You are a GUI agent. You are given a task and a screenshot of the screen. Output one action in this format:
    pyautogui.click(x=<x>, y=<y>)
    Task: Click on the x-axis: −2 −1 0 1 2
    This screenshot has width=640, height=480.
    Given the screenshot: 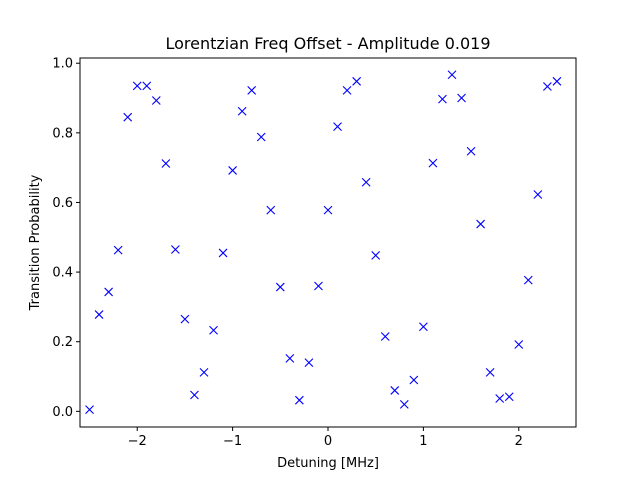 What is the action you would take?
    pyautogui.click(x=325, y=438)
    